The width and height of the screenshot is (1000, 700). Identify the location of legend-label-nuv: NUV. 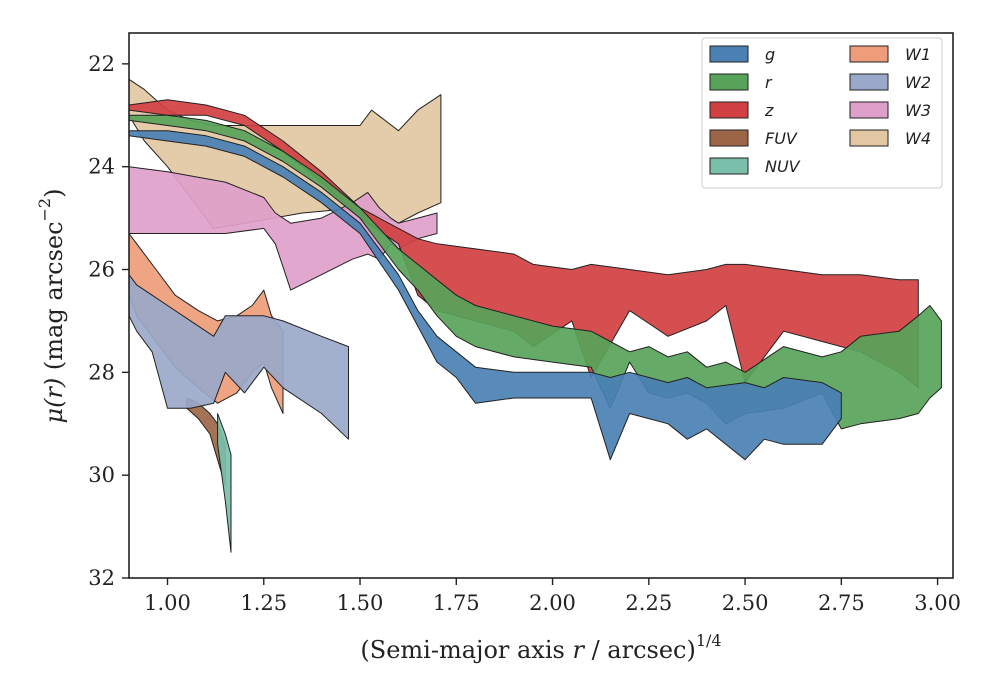
(783, 166).